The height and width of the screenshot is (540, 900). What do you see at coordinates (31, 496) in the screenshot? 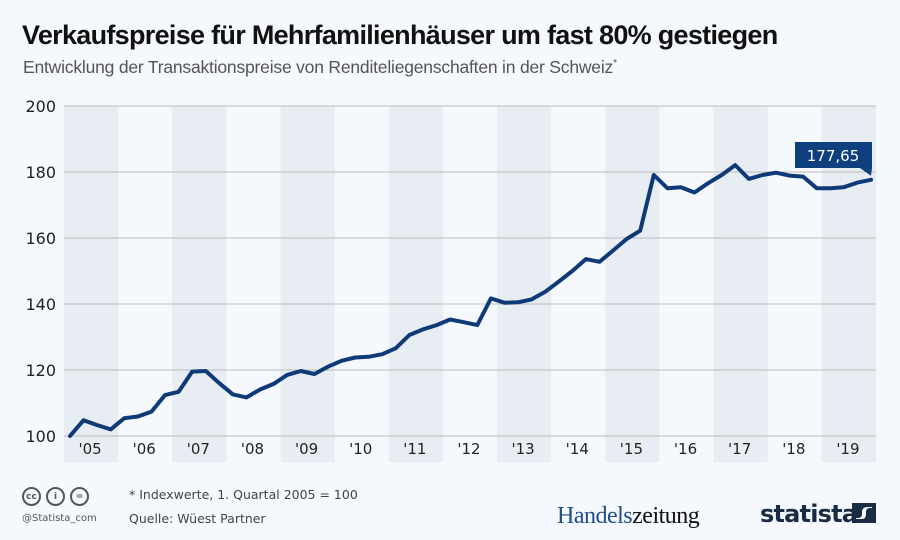
I see `cc-icon: cc` at bounding box center [31, 496].